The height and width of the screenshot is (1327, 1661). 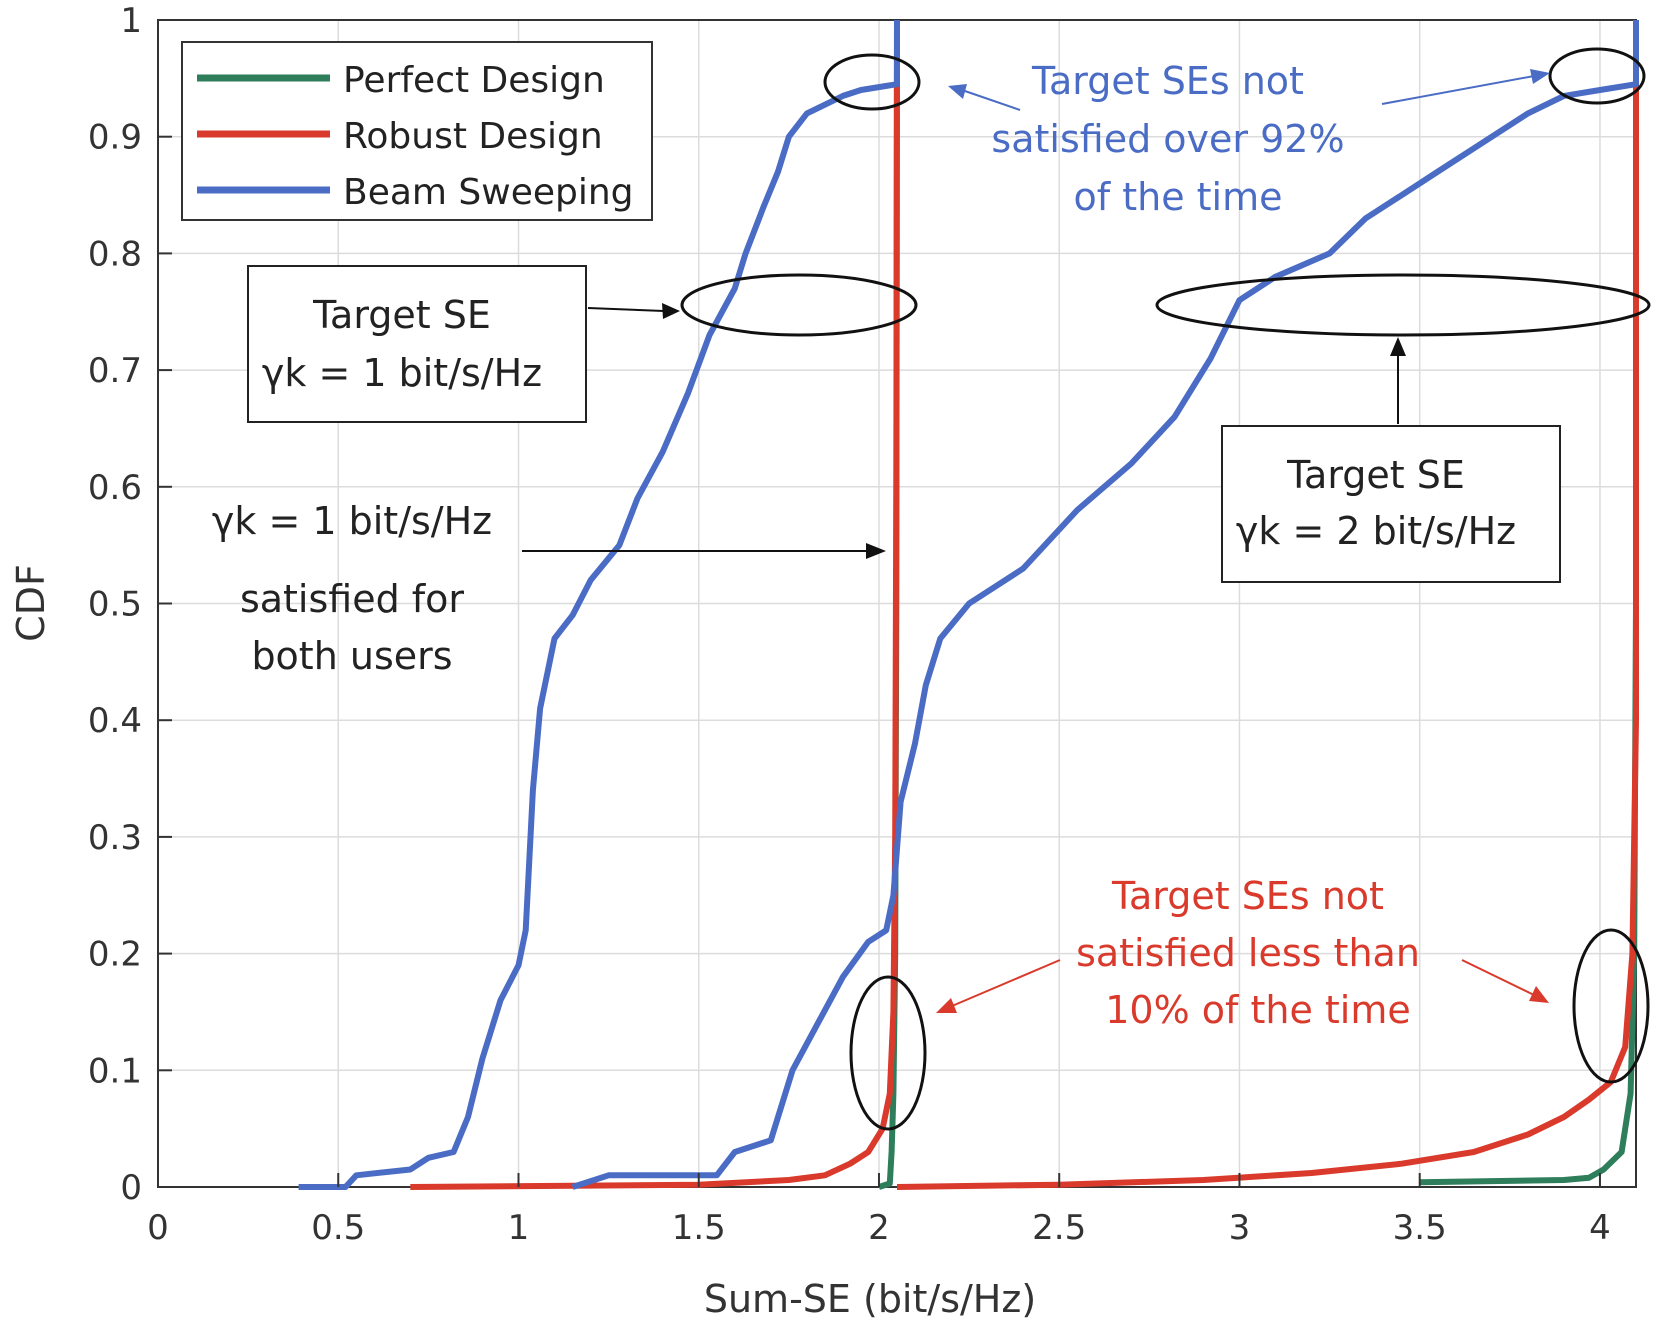 I want to click on y-tick-label: 0.1, so click(x=115, y=1071).